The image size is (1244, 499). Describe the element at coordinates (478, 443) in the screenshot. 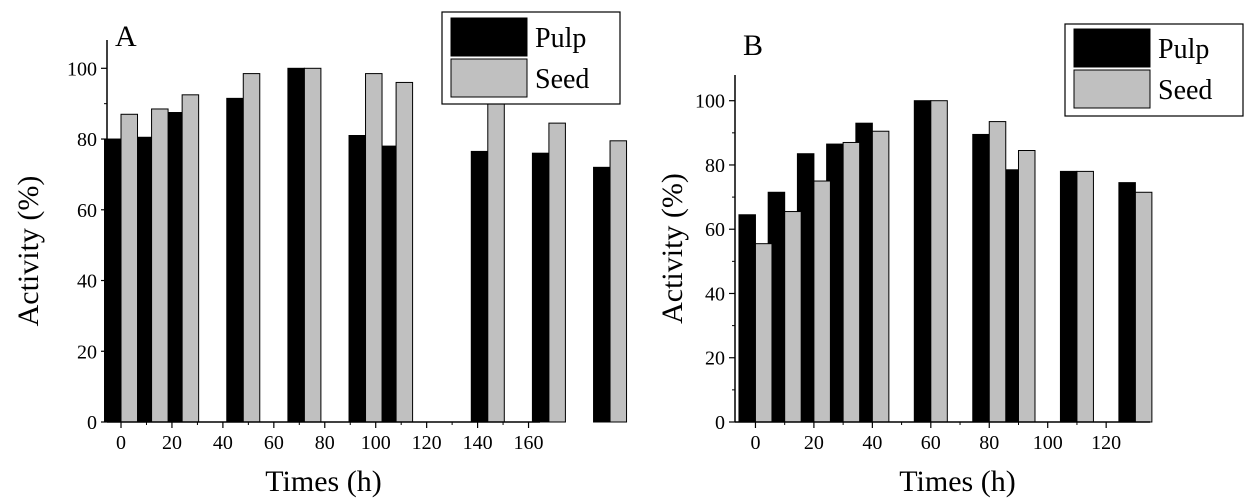

I see `x-tick-label: 140` at that location.